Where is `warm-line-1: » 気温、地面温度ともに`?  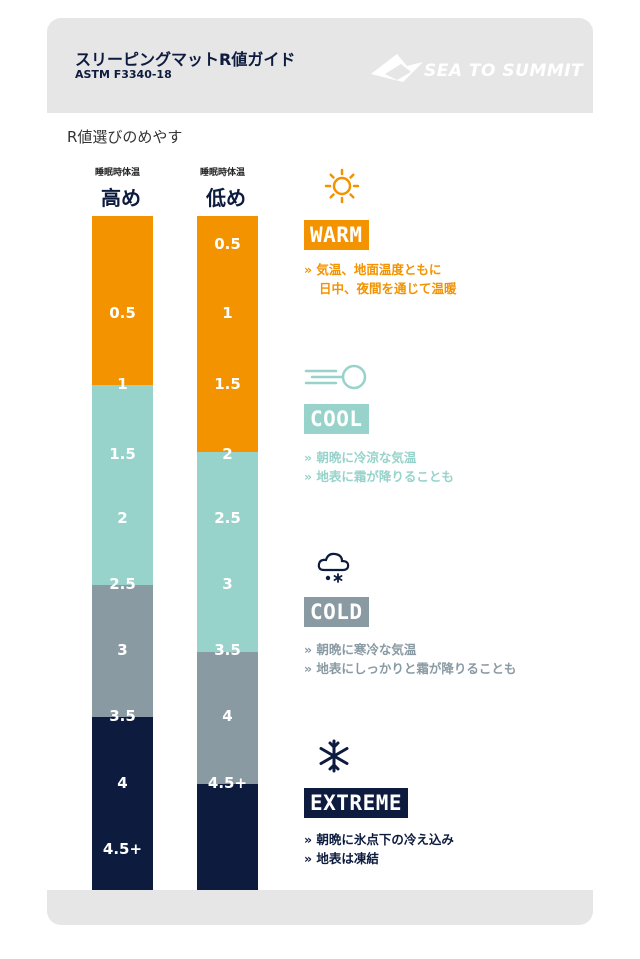 warm-line-1: » 気温、地面温度ともに is located at coordinates (373, 269).